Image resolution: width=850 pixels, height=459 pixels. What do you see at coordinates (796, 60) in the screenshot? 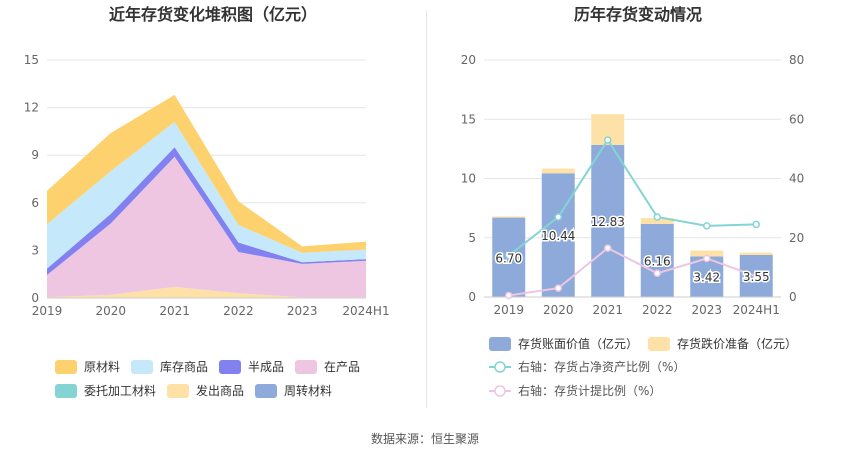
I see `y2-tick-label: 80` at bounding box center [796, 60].